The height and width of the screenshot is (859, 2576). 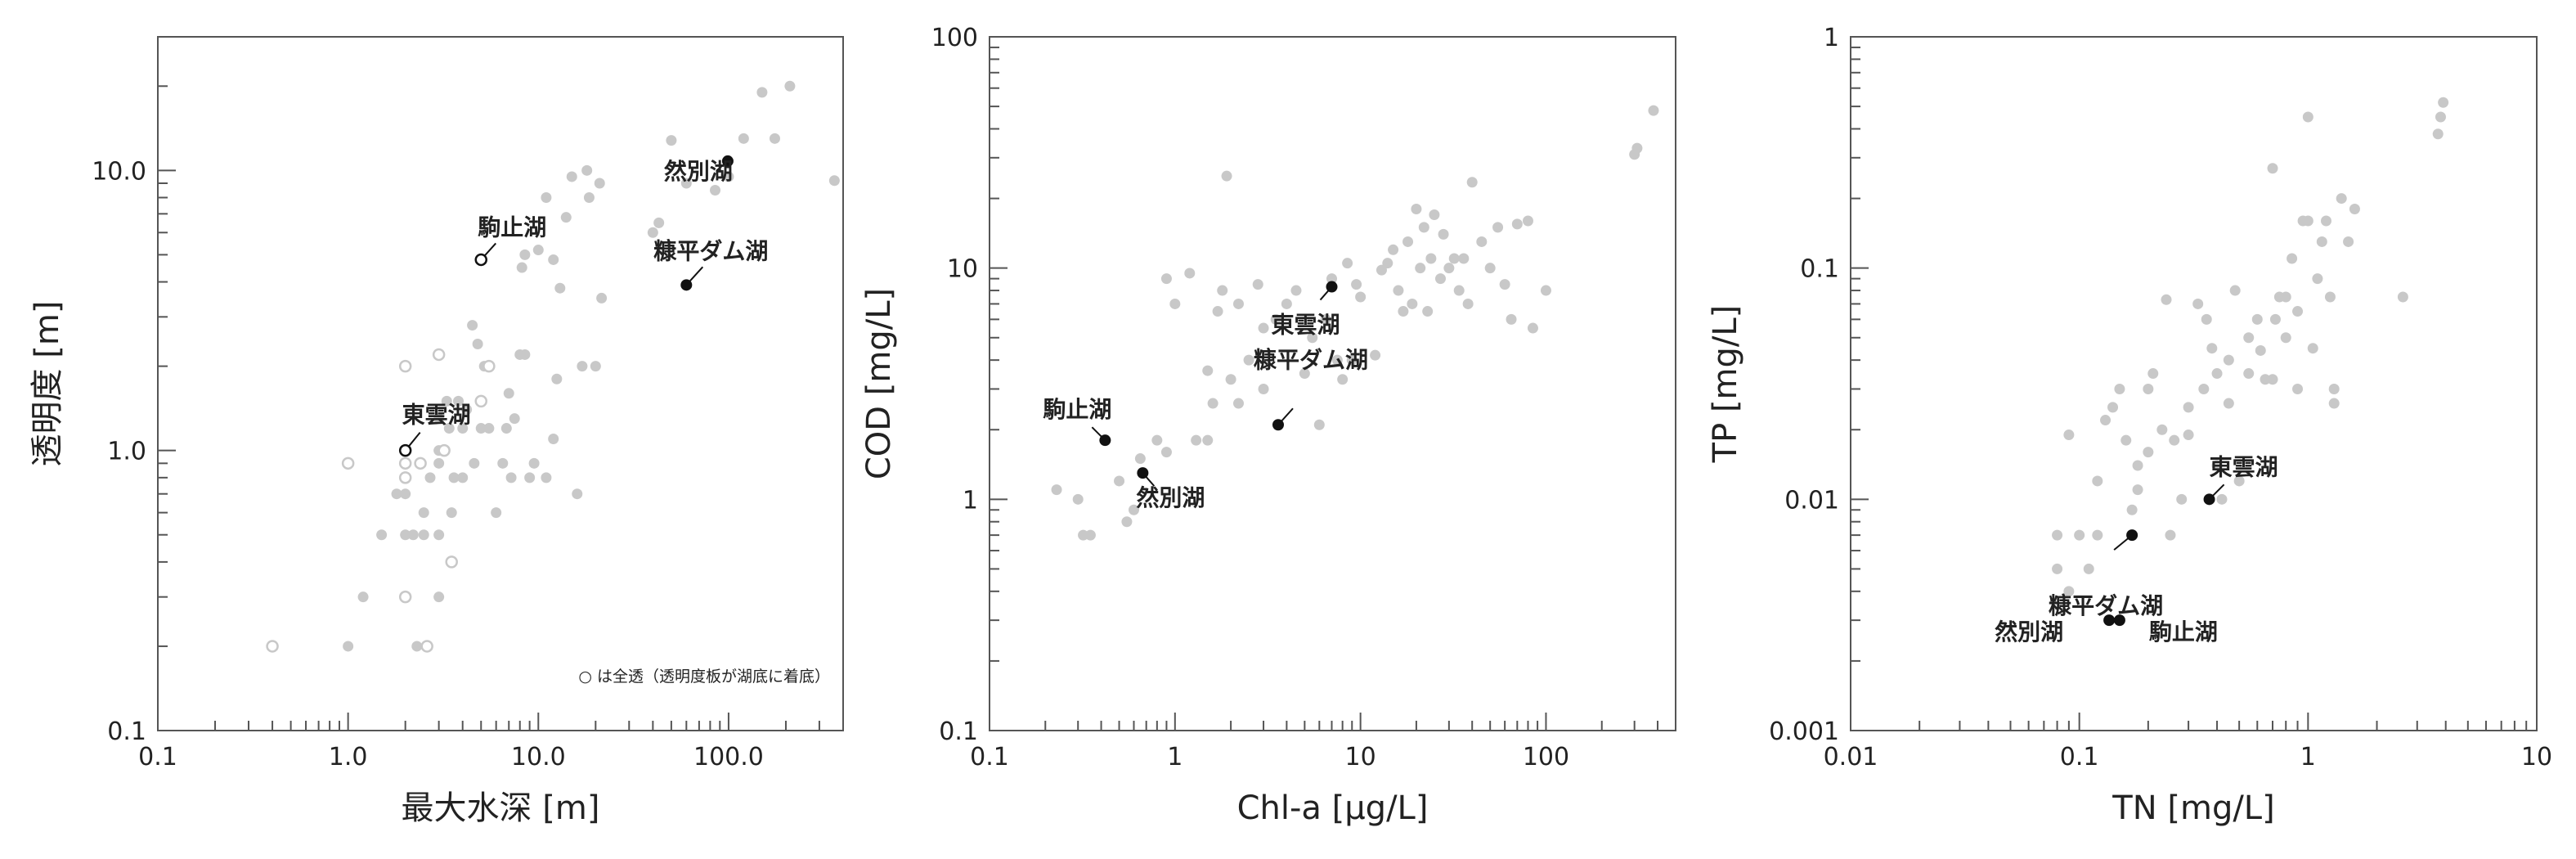 I want to click on y-tick-label: 1.0, so click(x=127, y=452).